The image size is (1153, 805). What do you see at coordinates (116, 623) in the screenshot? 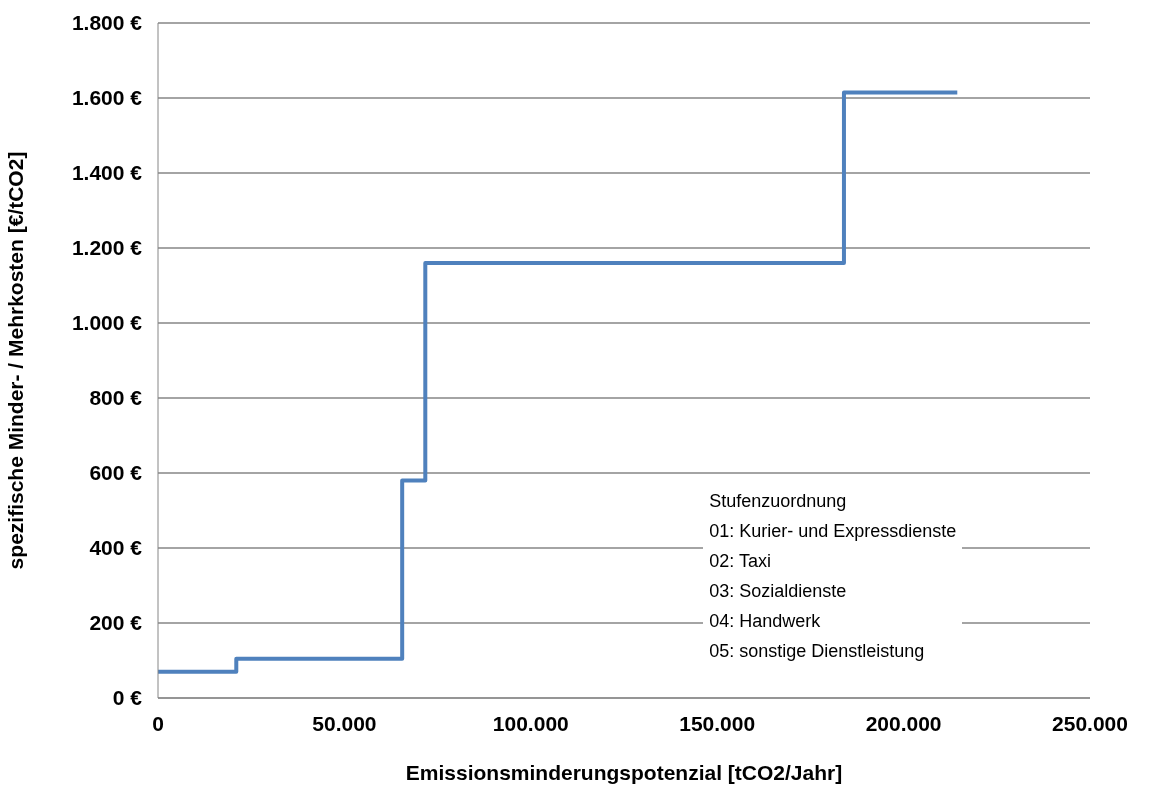
I see `y-tick-label: 200 €` at bounding box center [116, 623].